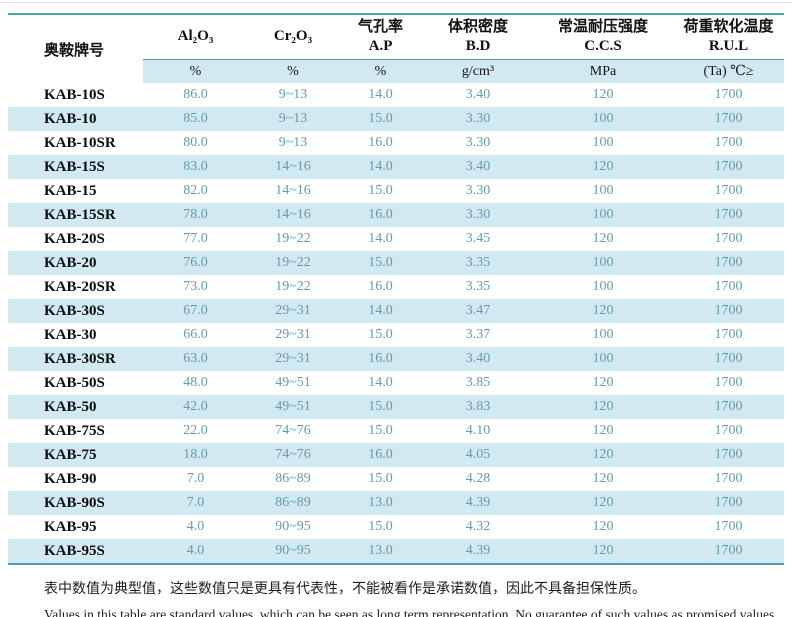  Describe the element at coordinates (396, 143) in the screenshot. I see `table-row: KAB-10SR 80.0 9~13 16.0 3.30 100 1700` at that location.